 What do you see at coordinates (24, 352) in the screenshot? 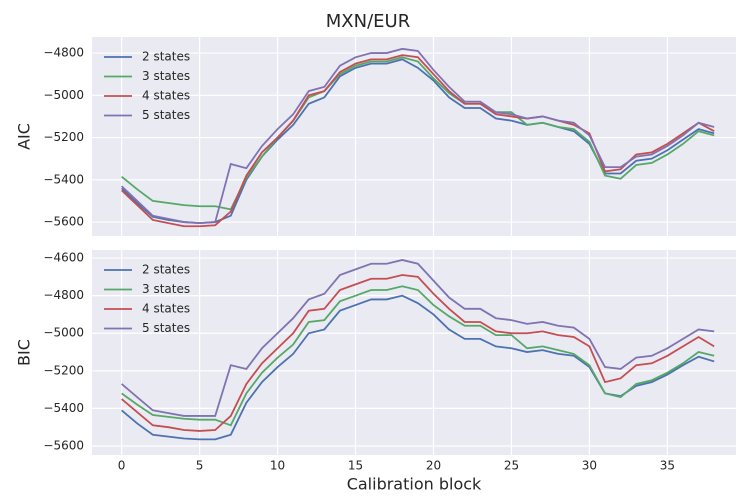
I see `y-axis-label: BIC` at bounding box center [24, 352].